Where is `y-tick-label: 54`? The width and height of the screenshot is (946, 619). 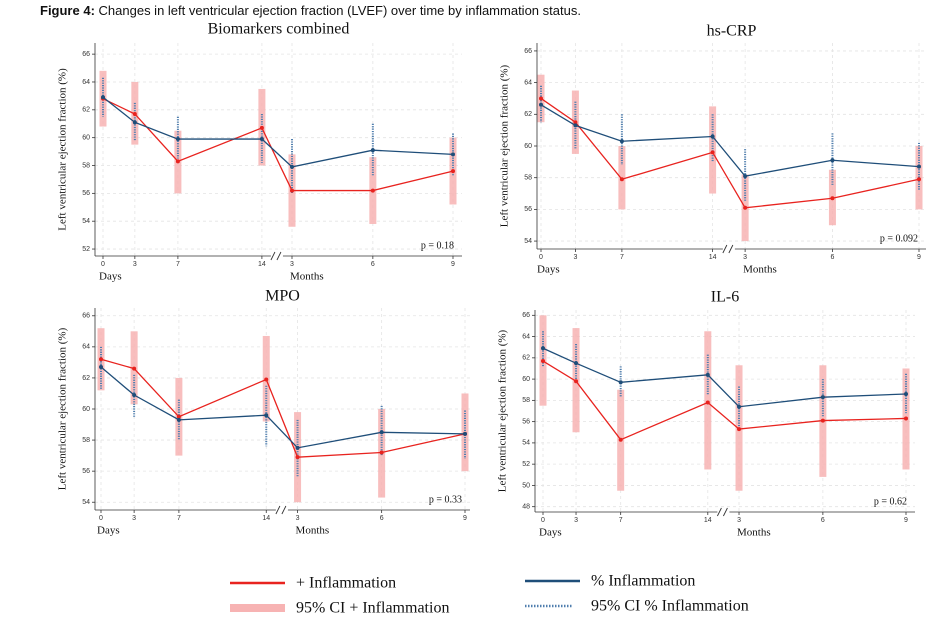
y-tick-label: 54 is located at coordinates (528, 241).